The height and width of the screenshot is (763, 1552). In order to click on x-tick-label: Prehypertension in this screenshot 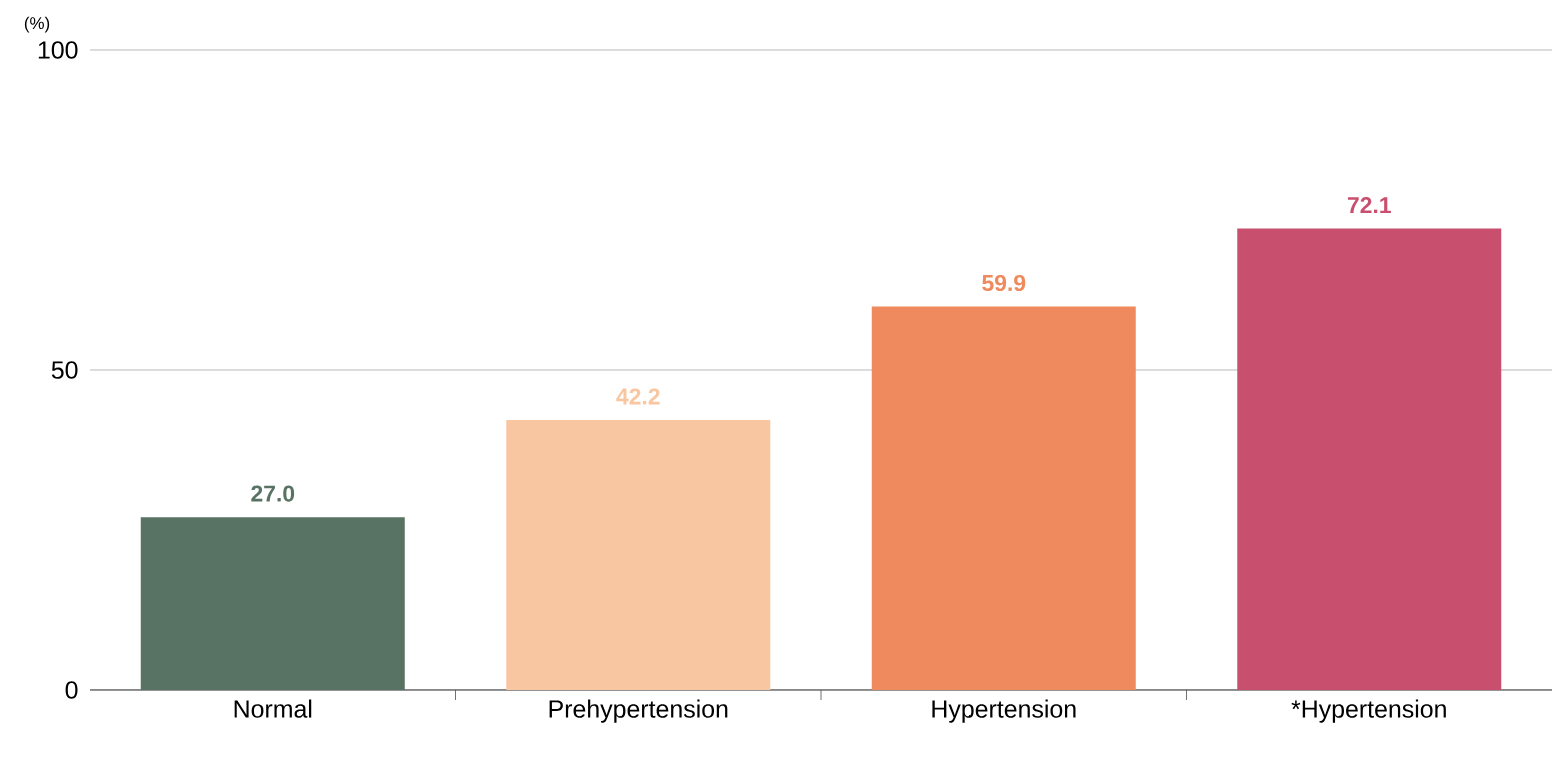, I will do `click(638, 711)`.